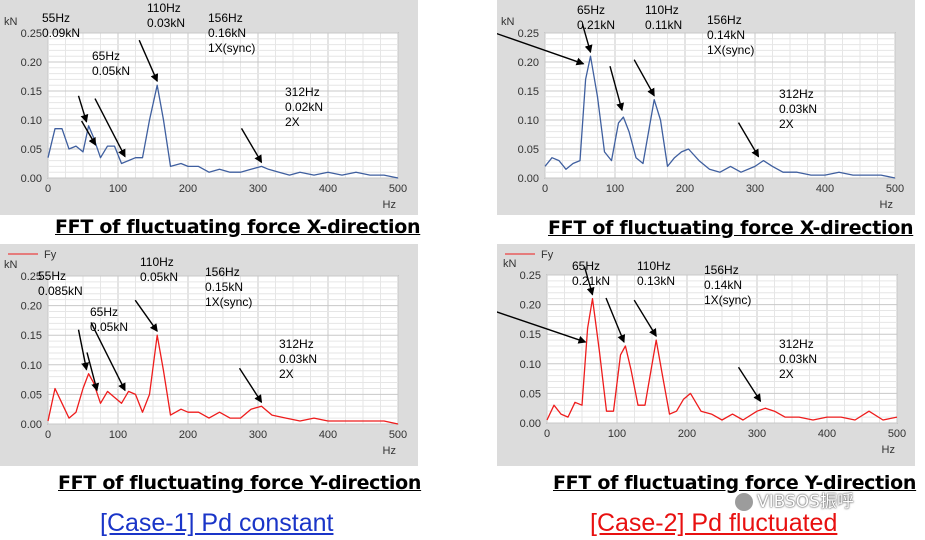  What do you see at coordinates (223, 131) in the screenshot?
I see `series-line` at bounding box center [223, 131].